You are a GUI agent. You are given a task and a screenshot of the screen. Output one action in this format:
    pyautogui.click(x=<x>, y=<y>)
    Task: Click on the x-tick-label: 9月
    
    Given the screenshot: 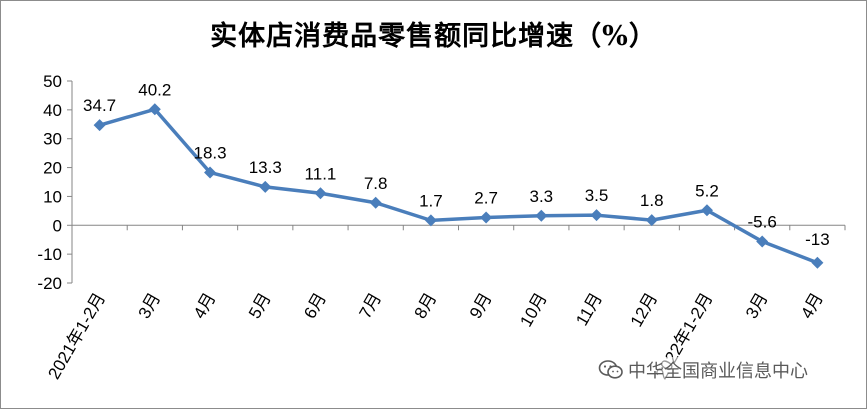 What is the action you would take?
    pyautogui.click(x=481, y=306)
    